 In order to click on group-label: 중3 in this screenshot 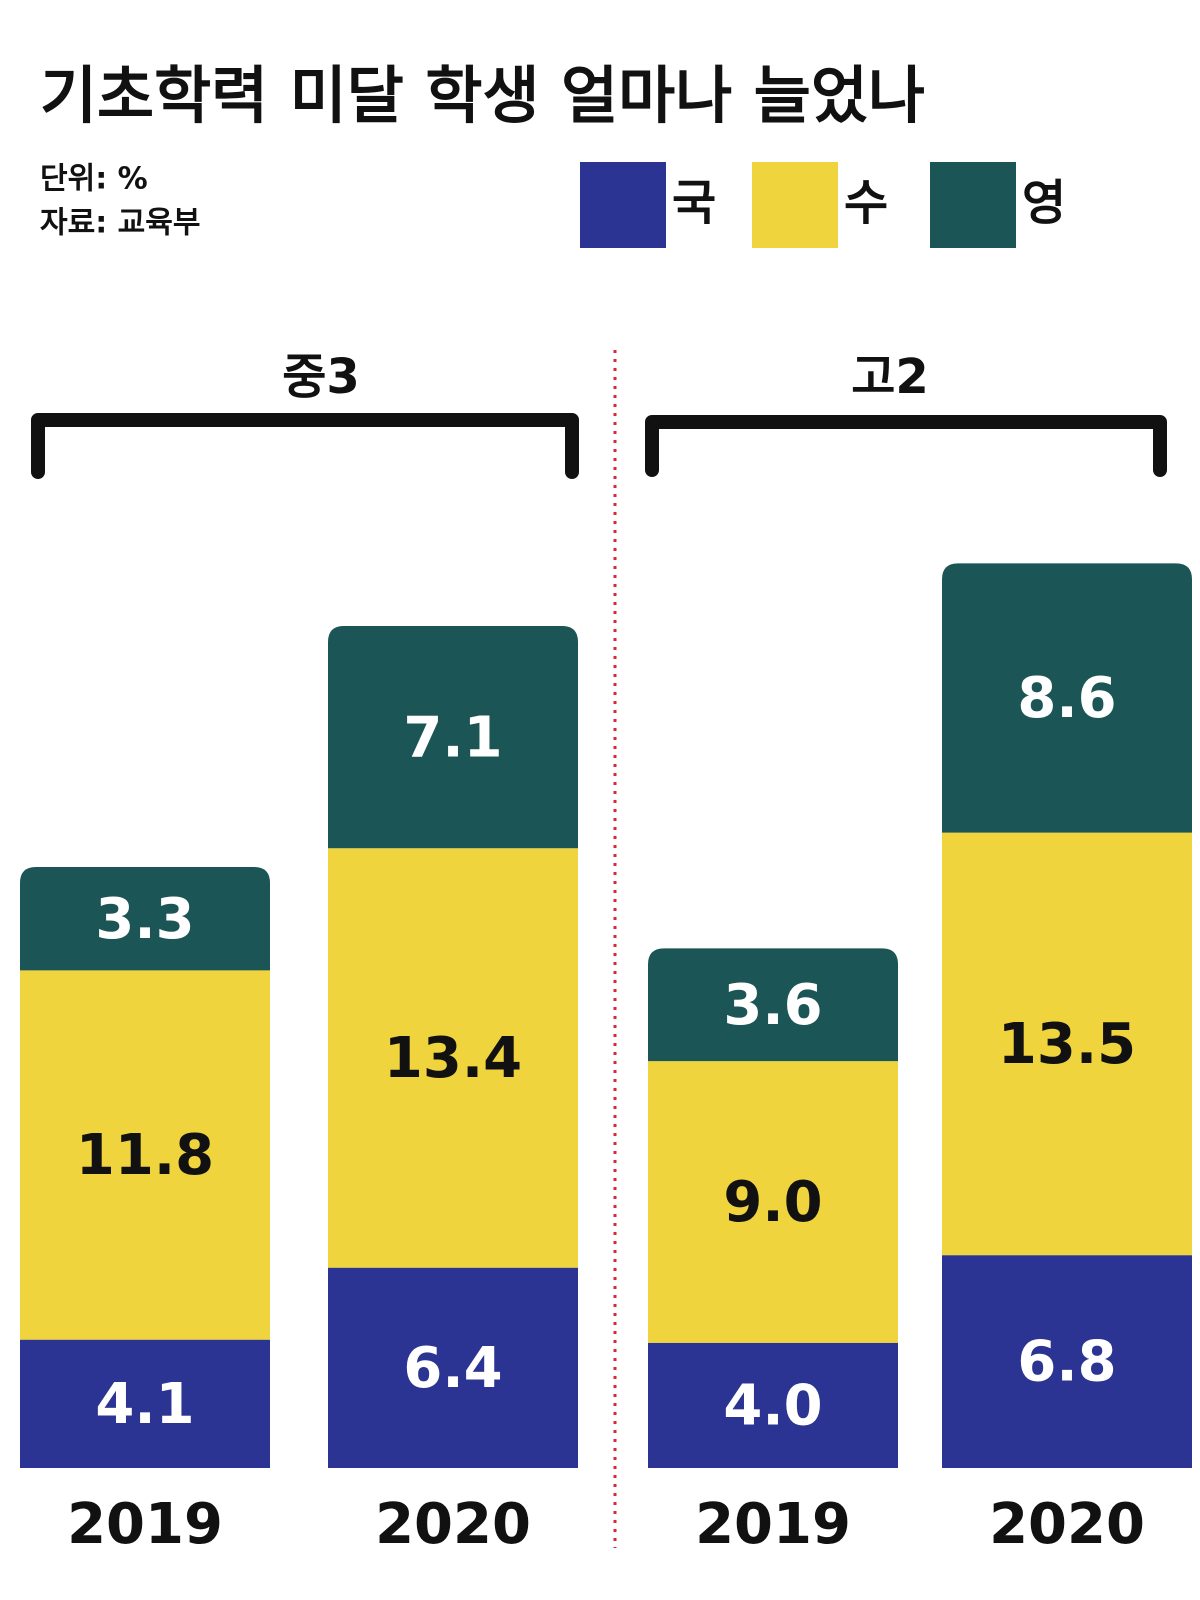, I will do `click(321, 377)`.